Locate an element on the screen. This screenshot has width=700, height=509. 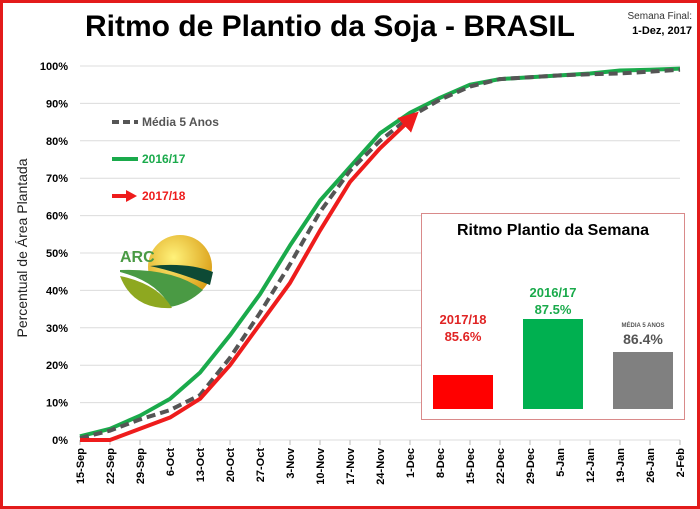
legend-label: 2016/17 is located at coordinates (164, 159).